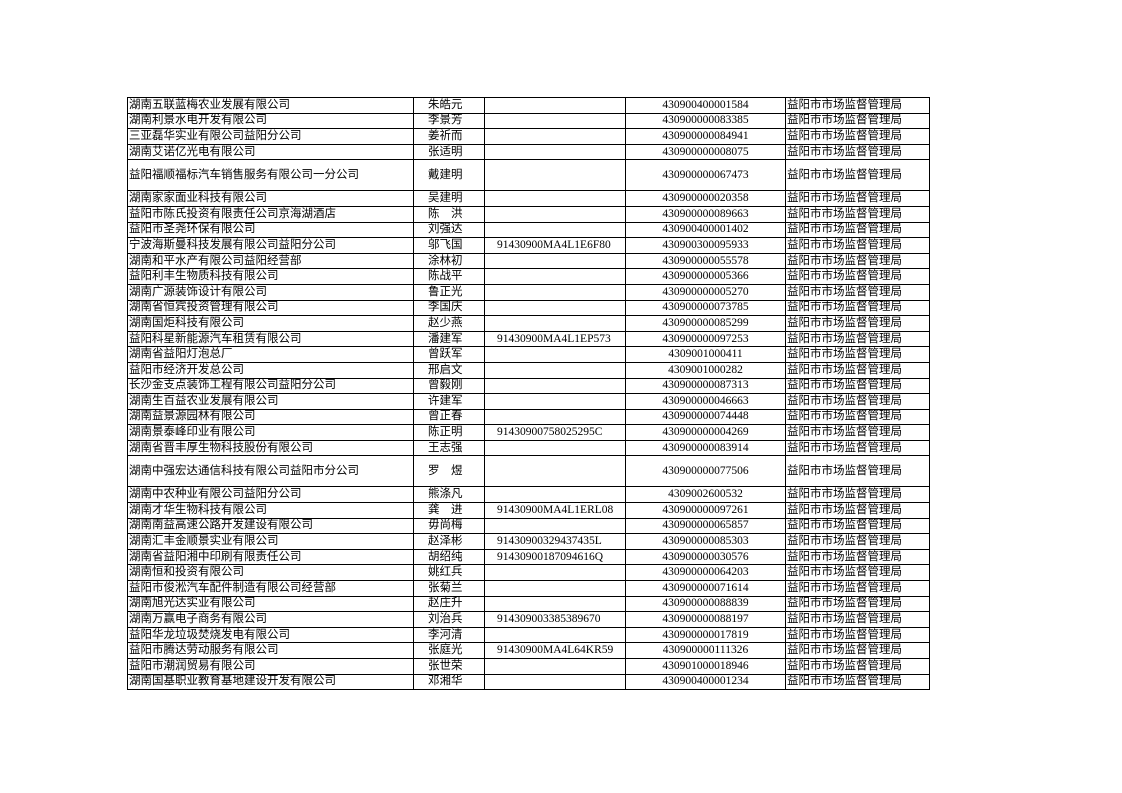 The image size is (1122, 793). What do you see at coordinates (705, 175) in the screenshot?
I see `registration-number: 430900000067473` at bounding box center [705, 175].